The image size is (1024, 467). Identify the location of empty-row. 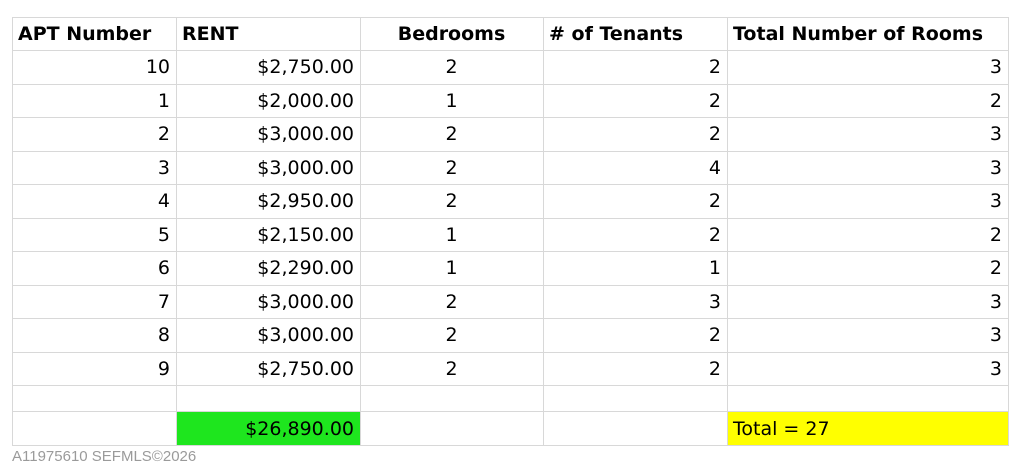
(510, 398).